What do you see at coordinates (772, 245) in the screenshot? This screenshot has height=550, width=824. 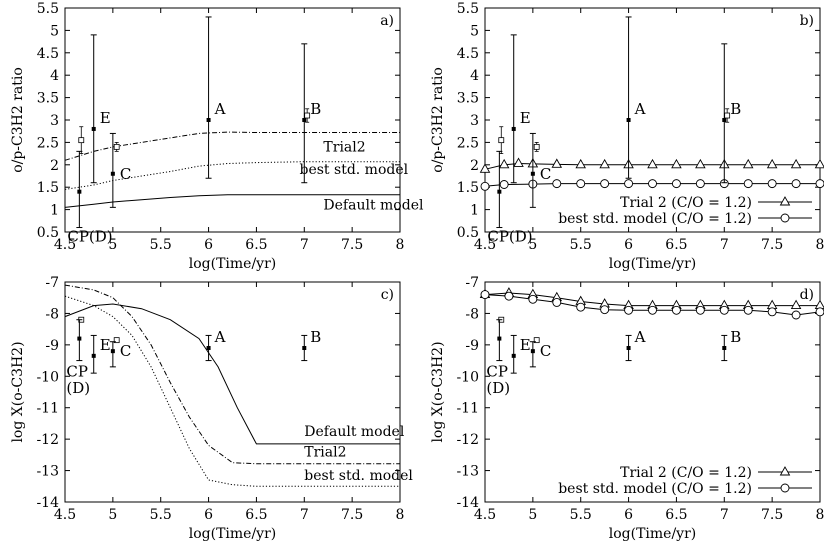 I see `x-tick-label: 7.5` at bounding box center [772, 245].